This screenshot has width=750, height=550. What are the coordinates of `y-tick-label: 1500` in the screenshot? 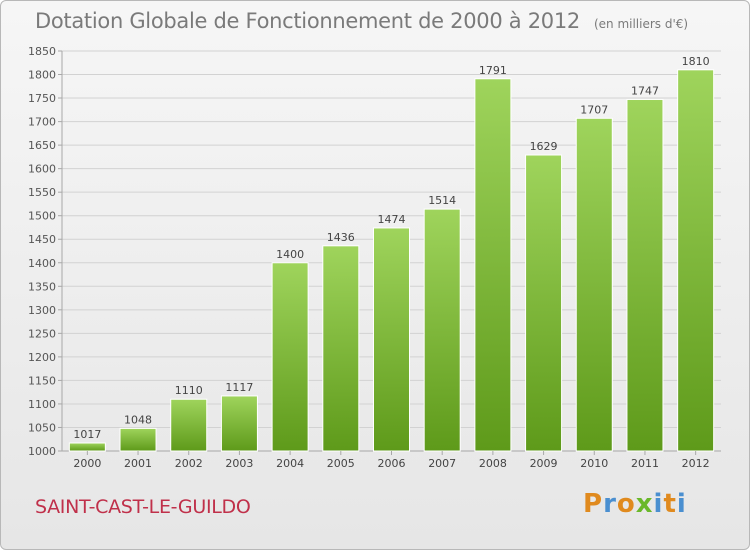 It's located at (42, 216).